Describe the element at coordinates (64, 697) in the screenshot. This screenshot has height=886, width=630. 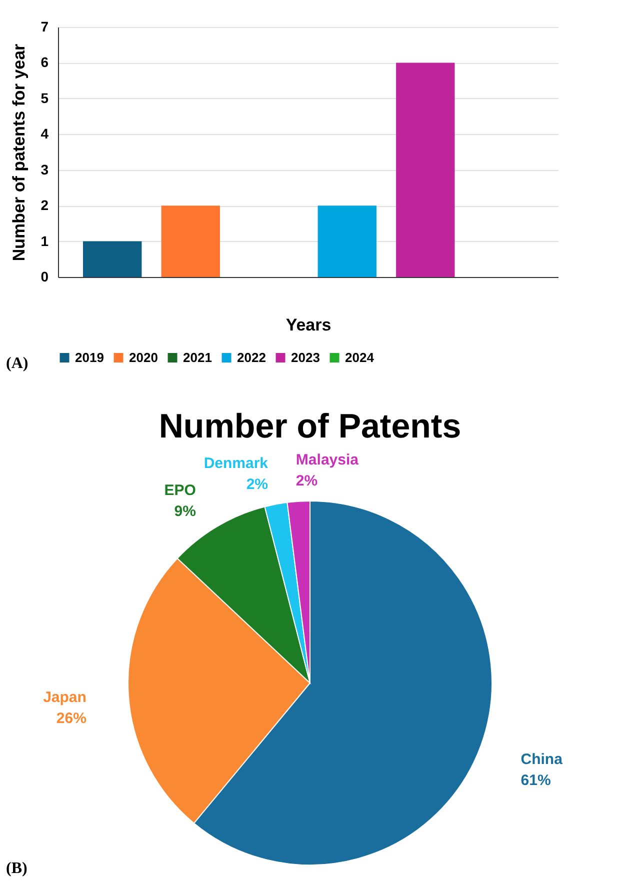
I see `slice-label: Japan` at that location.